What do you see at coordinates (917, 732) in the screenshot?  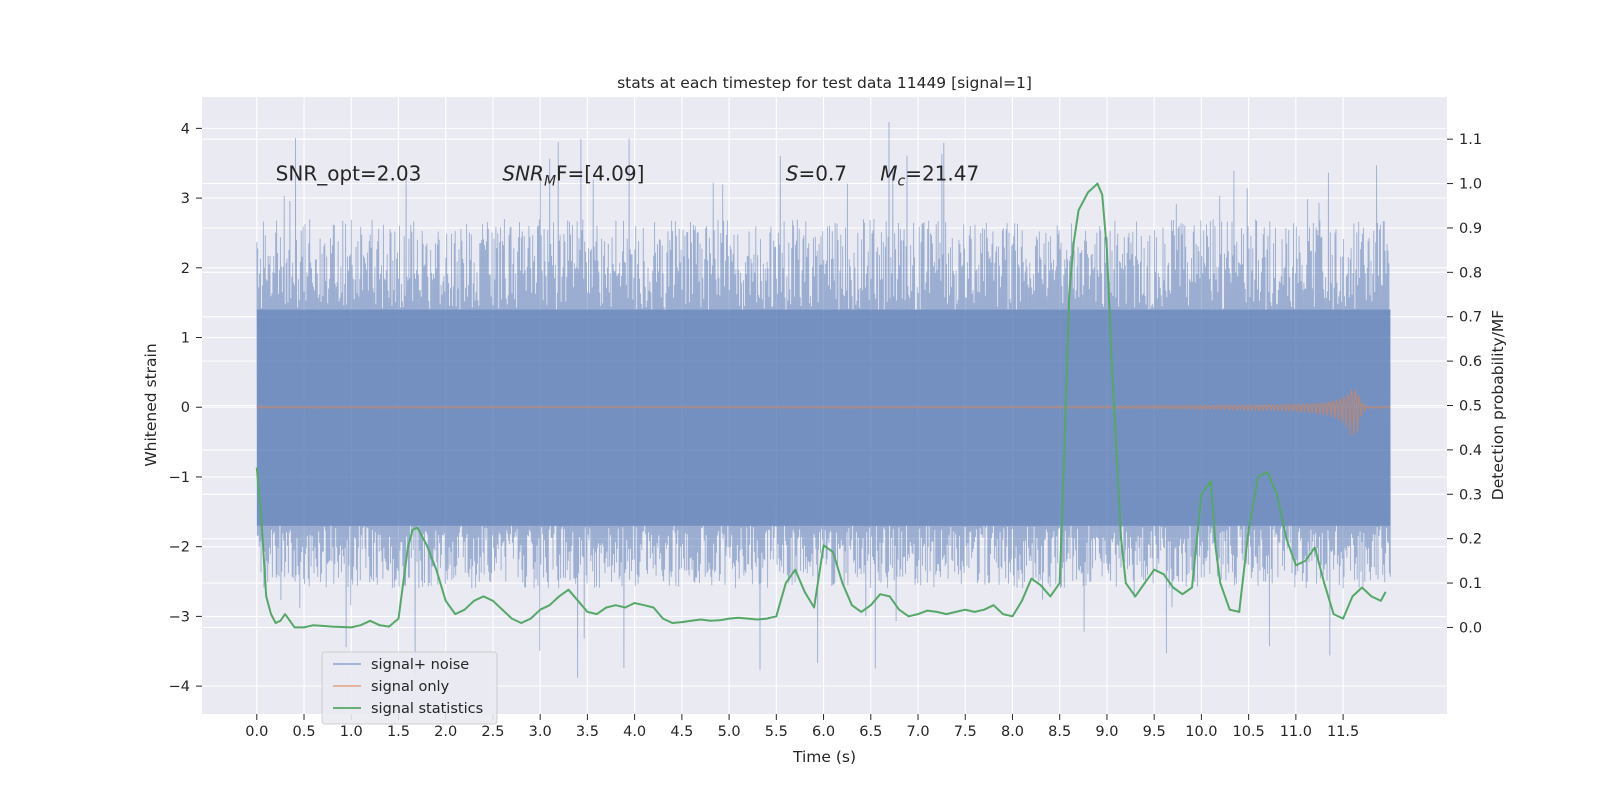 I see `x-tick-label: 7.0` at bounding box center [917, 732].